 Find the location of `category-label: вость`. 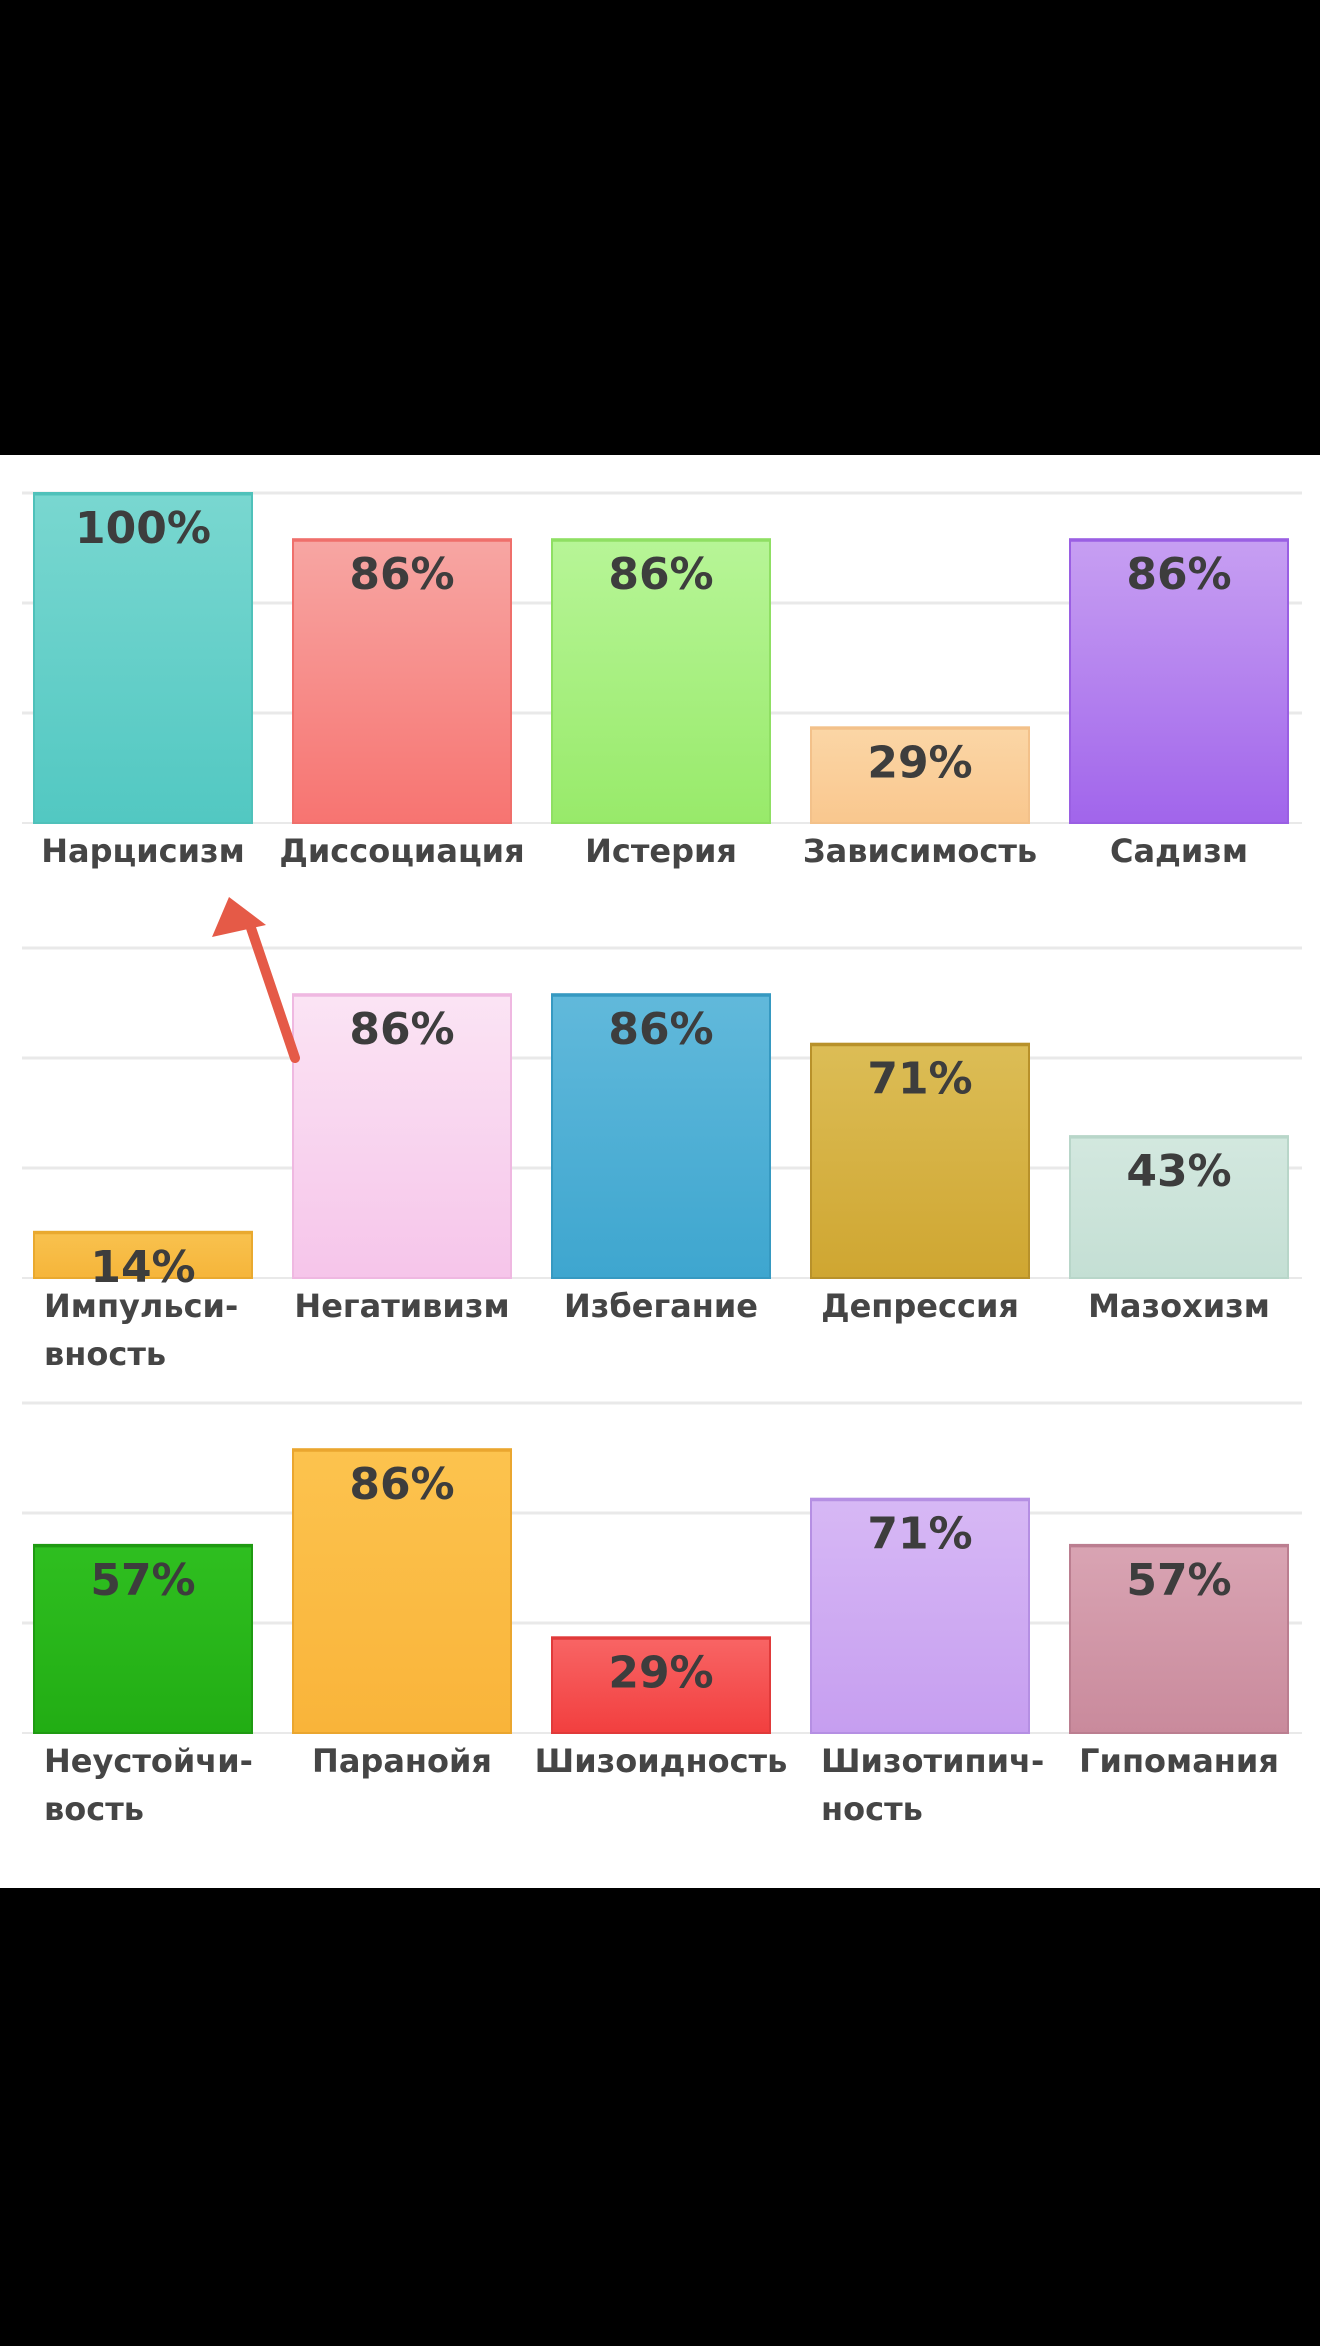

category-label: вость is located at coordinates (94, 1809).